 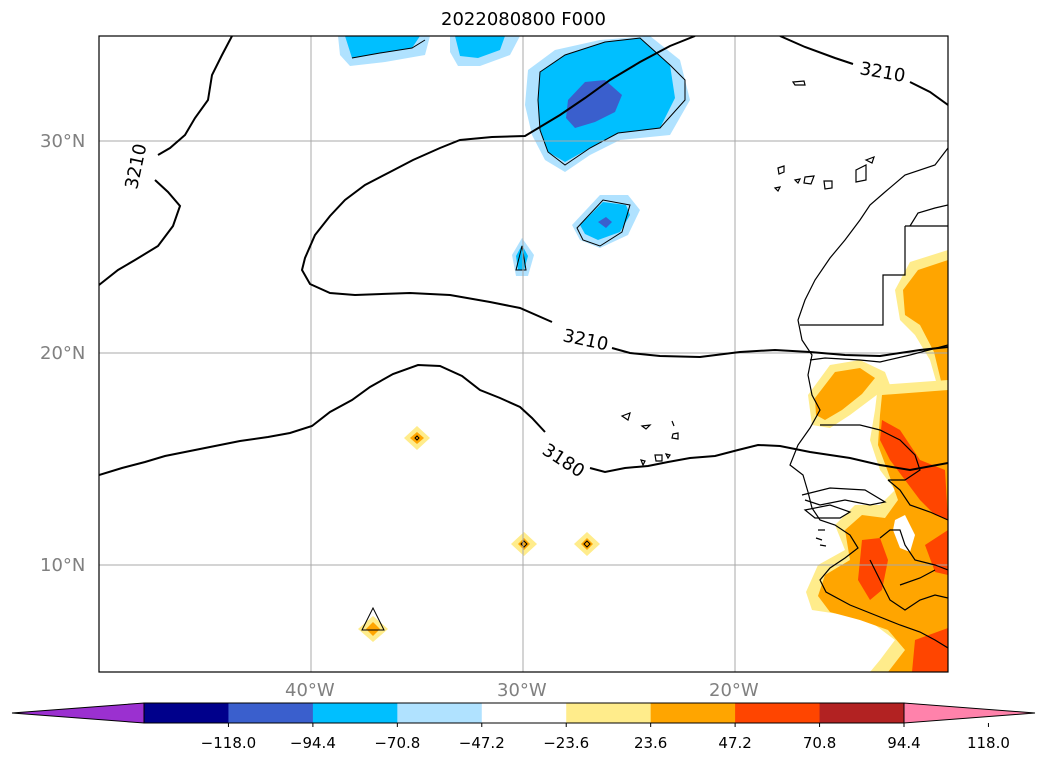 I want to click on contour-3180-east, so click(x=768, y=458).